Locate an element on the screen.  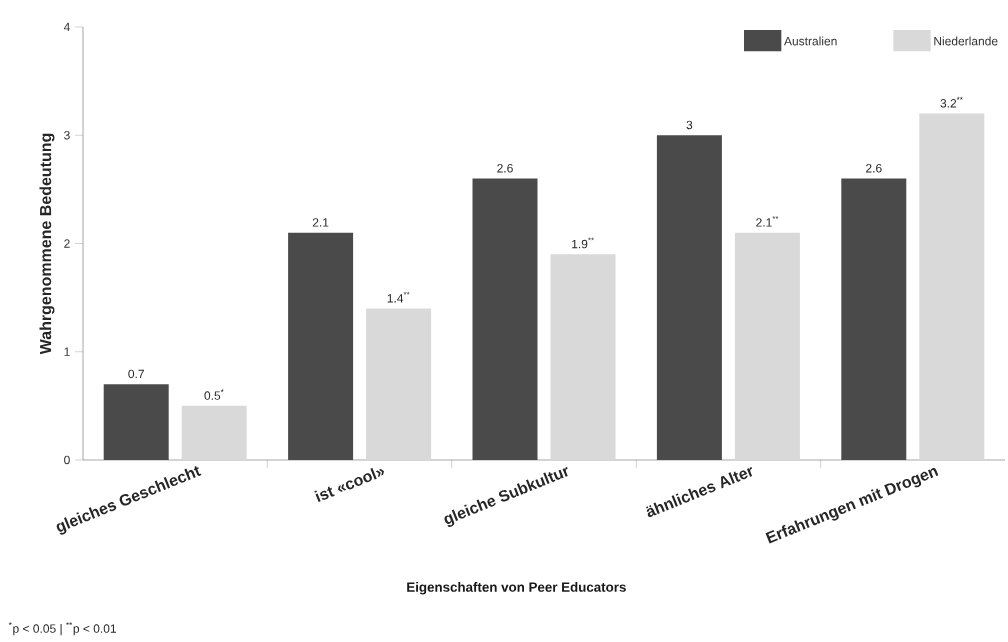
legend-label: Australien is located at coordinates (810, 41).